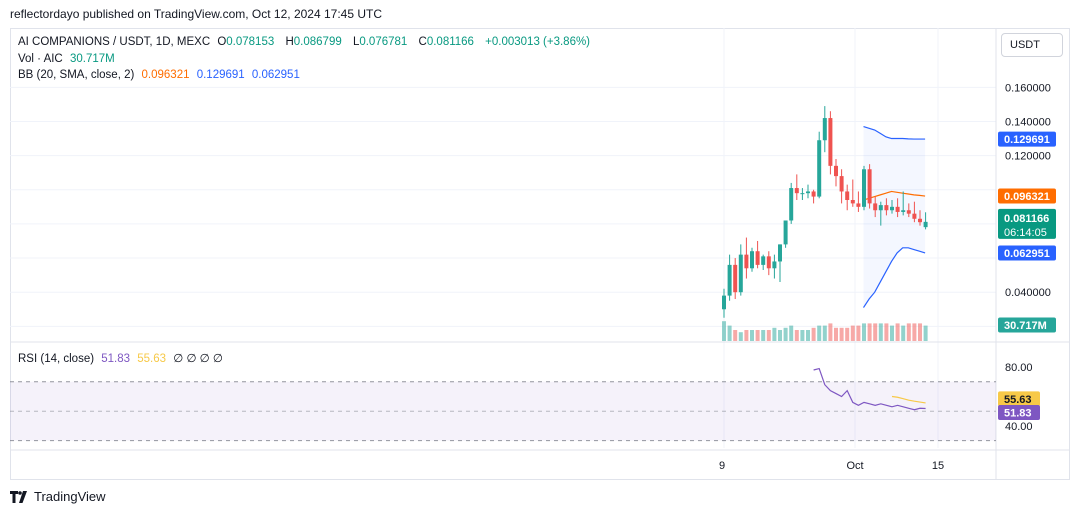 The image size is (1080, 515). What do you see at coordinates (70, 496) in the screenshot?
I see `tradingview-wordmark: TradingView` at bounding box center [70, 496].